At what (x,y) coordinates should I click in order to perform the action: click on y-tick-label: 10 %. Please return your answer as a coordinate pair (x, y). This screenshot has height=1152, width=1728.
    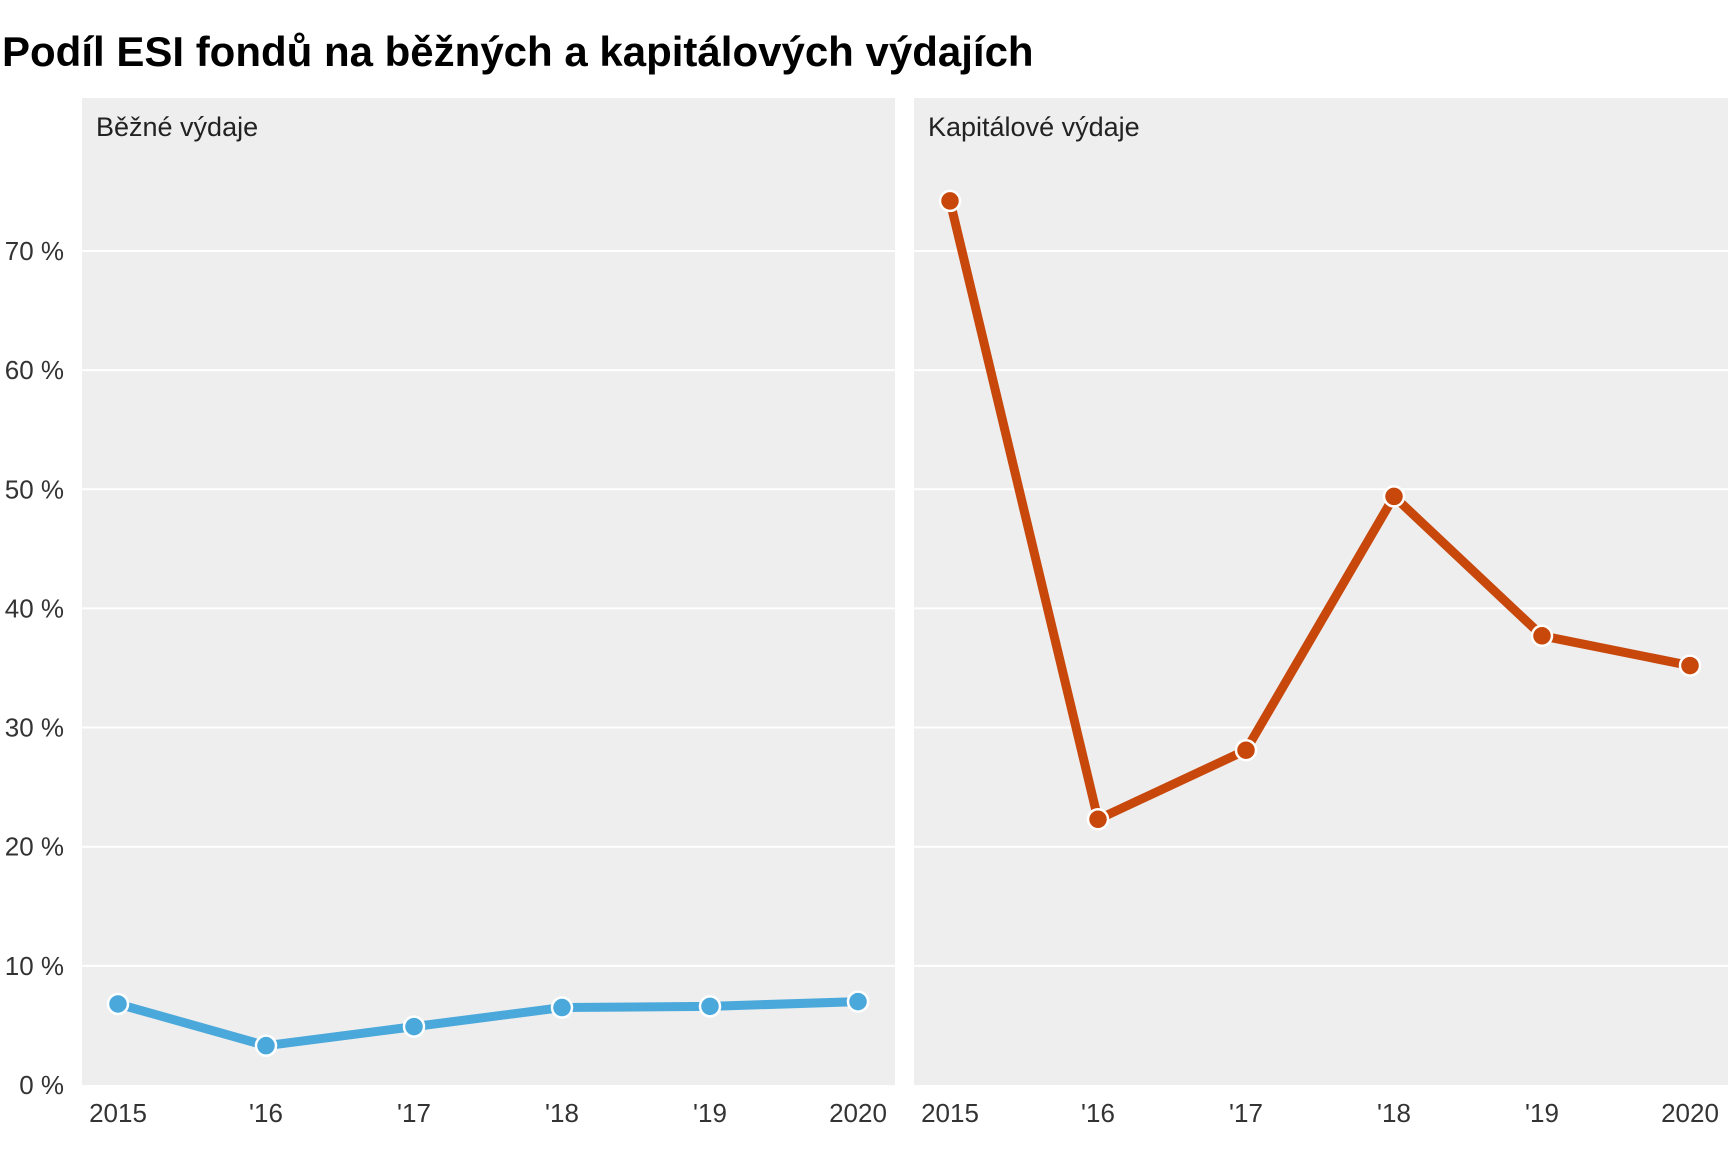
    Looking at the image, I should click on (34, 966).